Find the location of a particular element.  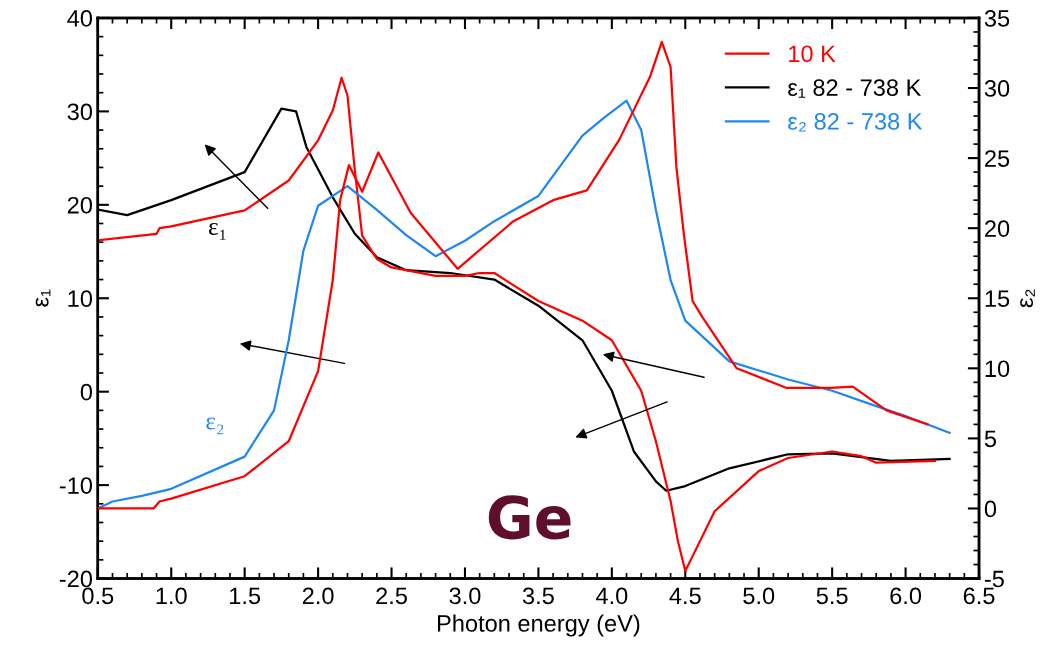

x-tick-label: 6.0 is located at coordinates (906, 596).